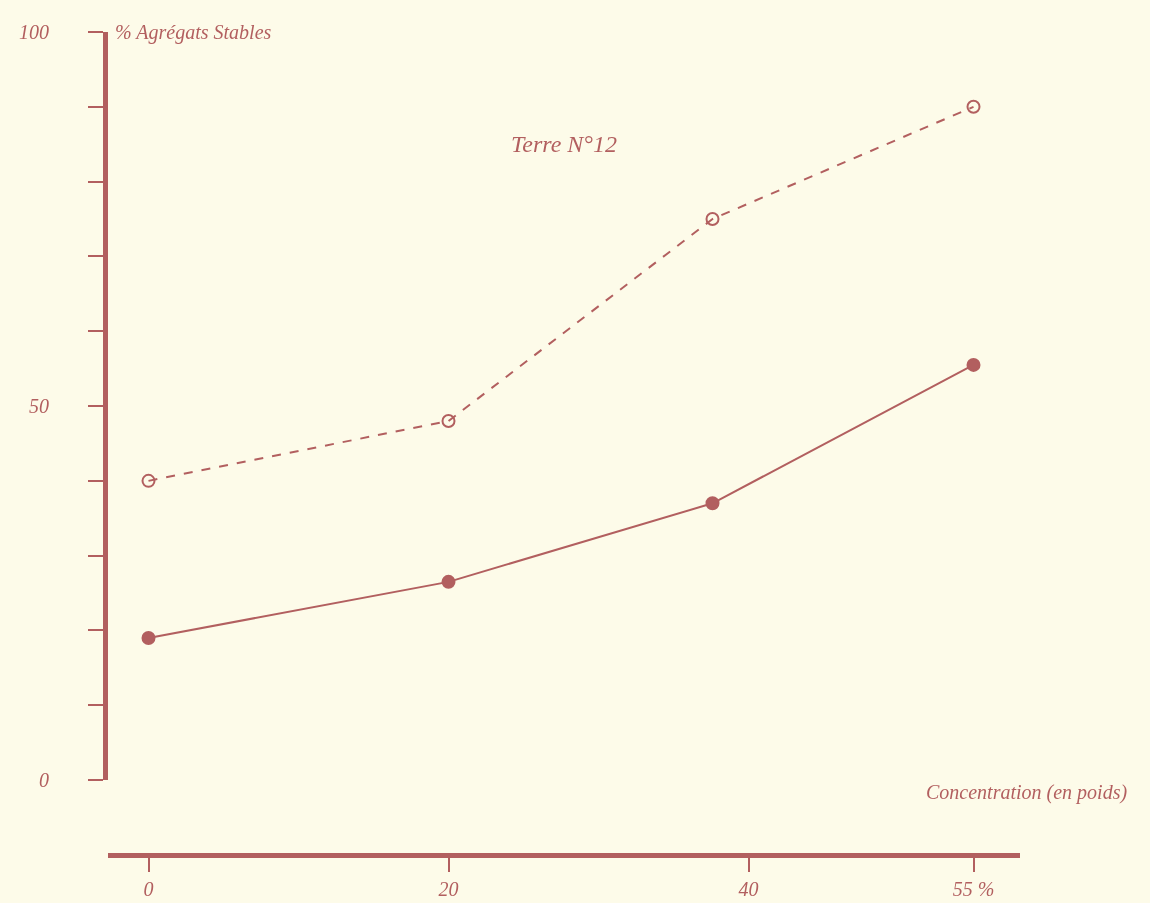  What do you see at coordinates (1027, 792) in the screenshot?
I see `x-axis-title: Concentration (en poids)` at bounding box center [1027, 792].